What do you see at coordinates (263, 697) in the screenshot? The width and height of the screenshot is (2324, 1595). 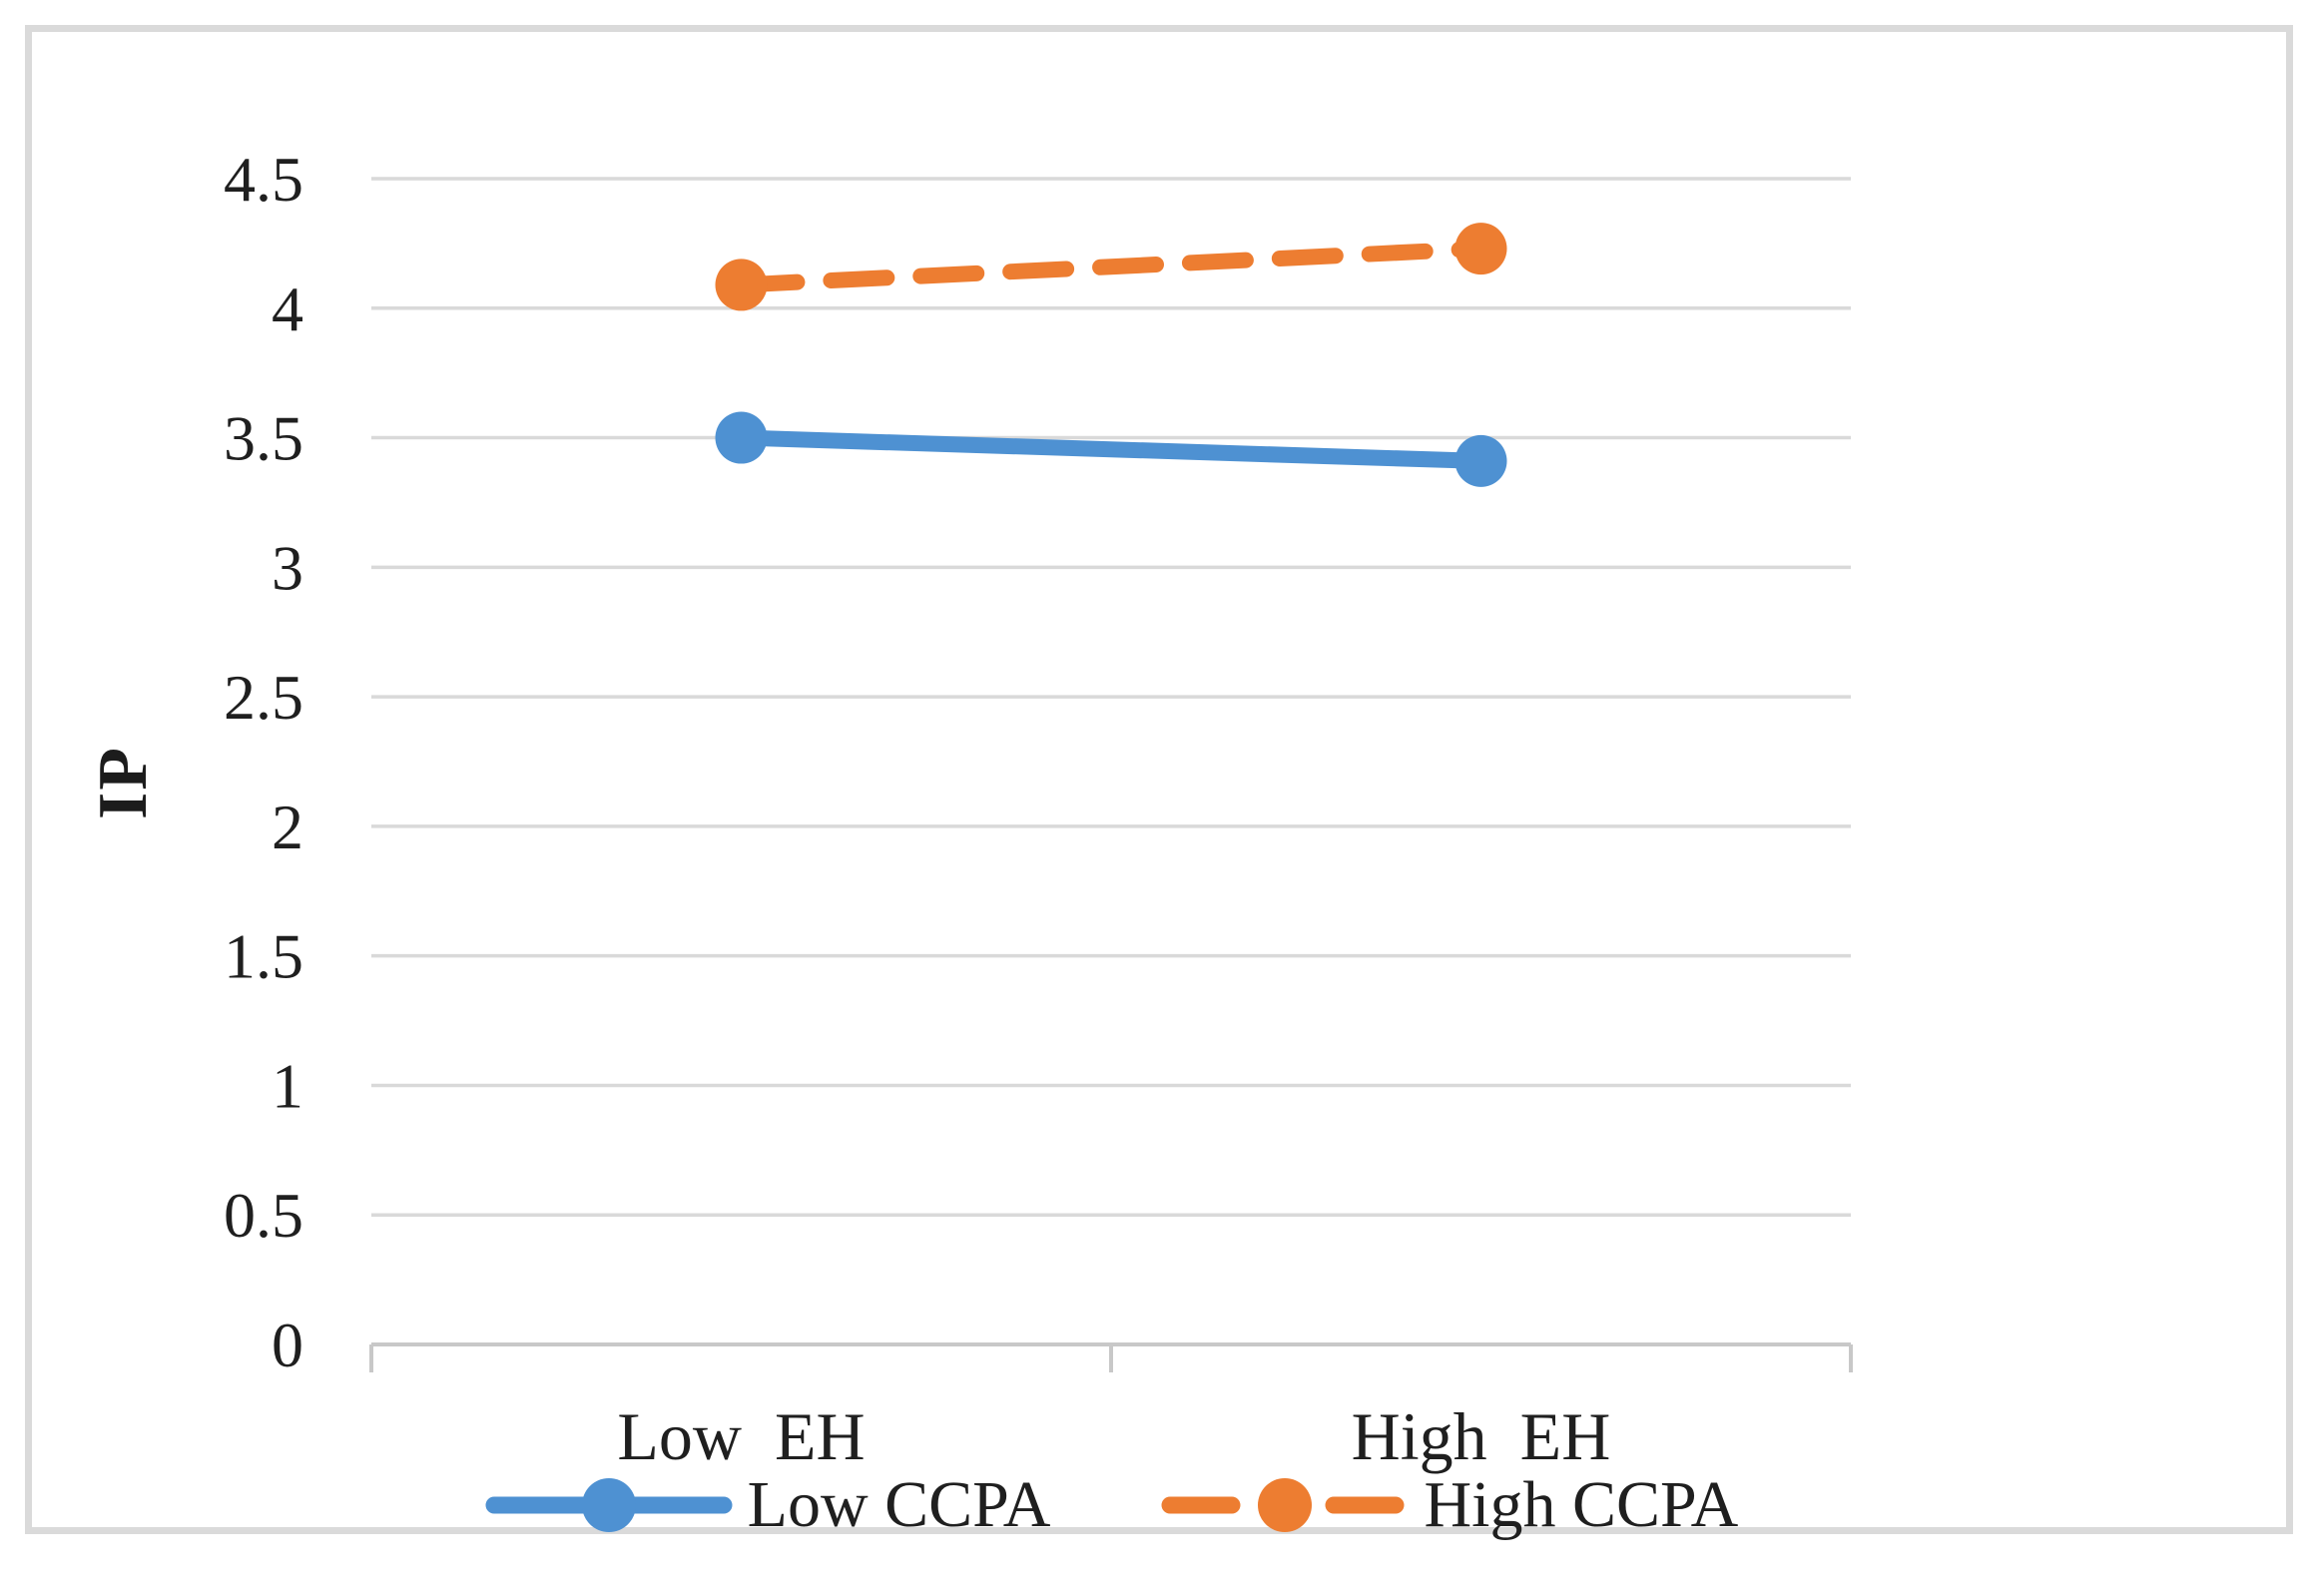 I see `y-tick-label: 2.5` at bounding box center [263, 697].